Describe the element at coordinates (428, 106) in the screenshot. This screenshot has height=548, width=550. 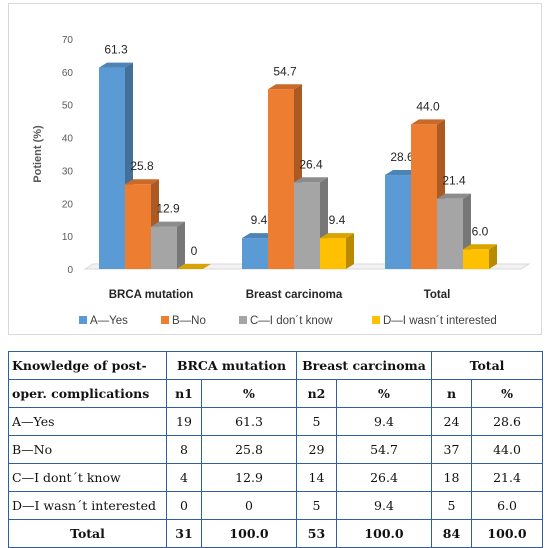
I see `data-label: 44.0` at that location.